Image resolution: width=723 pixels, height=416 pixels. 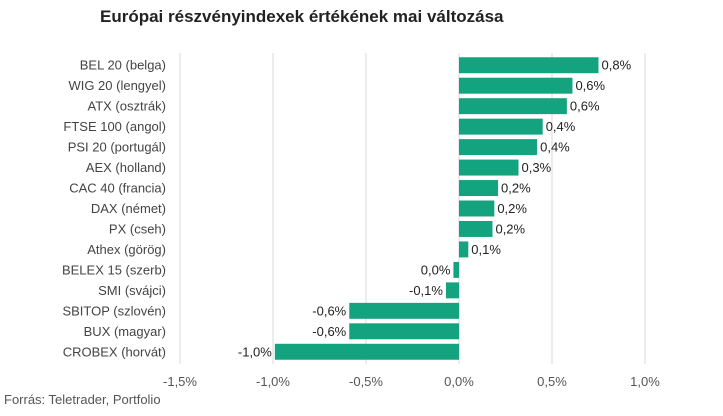 What do you see at coordinates (426, 290) in the screenshot?
I see `value-label: -0,1%` at bounding box center [426, 290].